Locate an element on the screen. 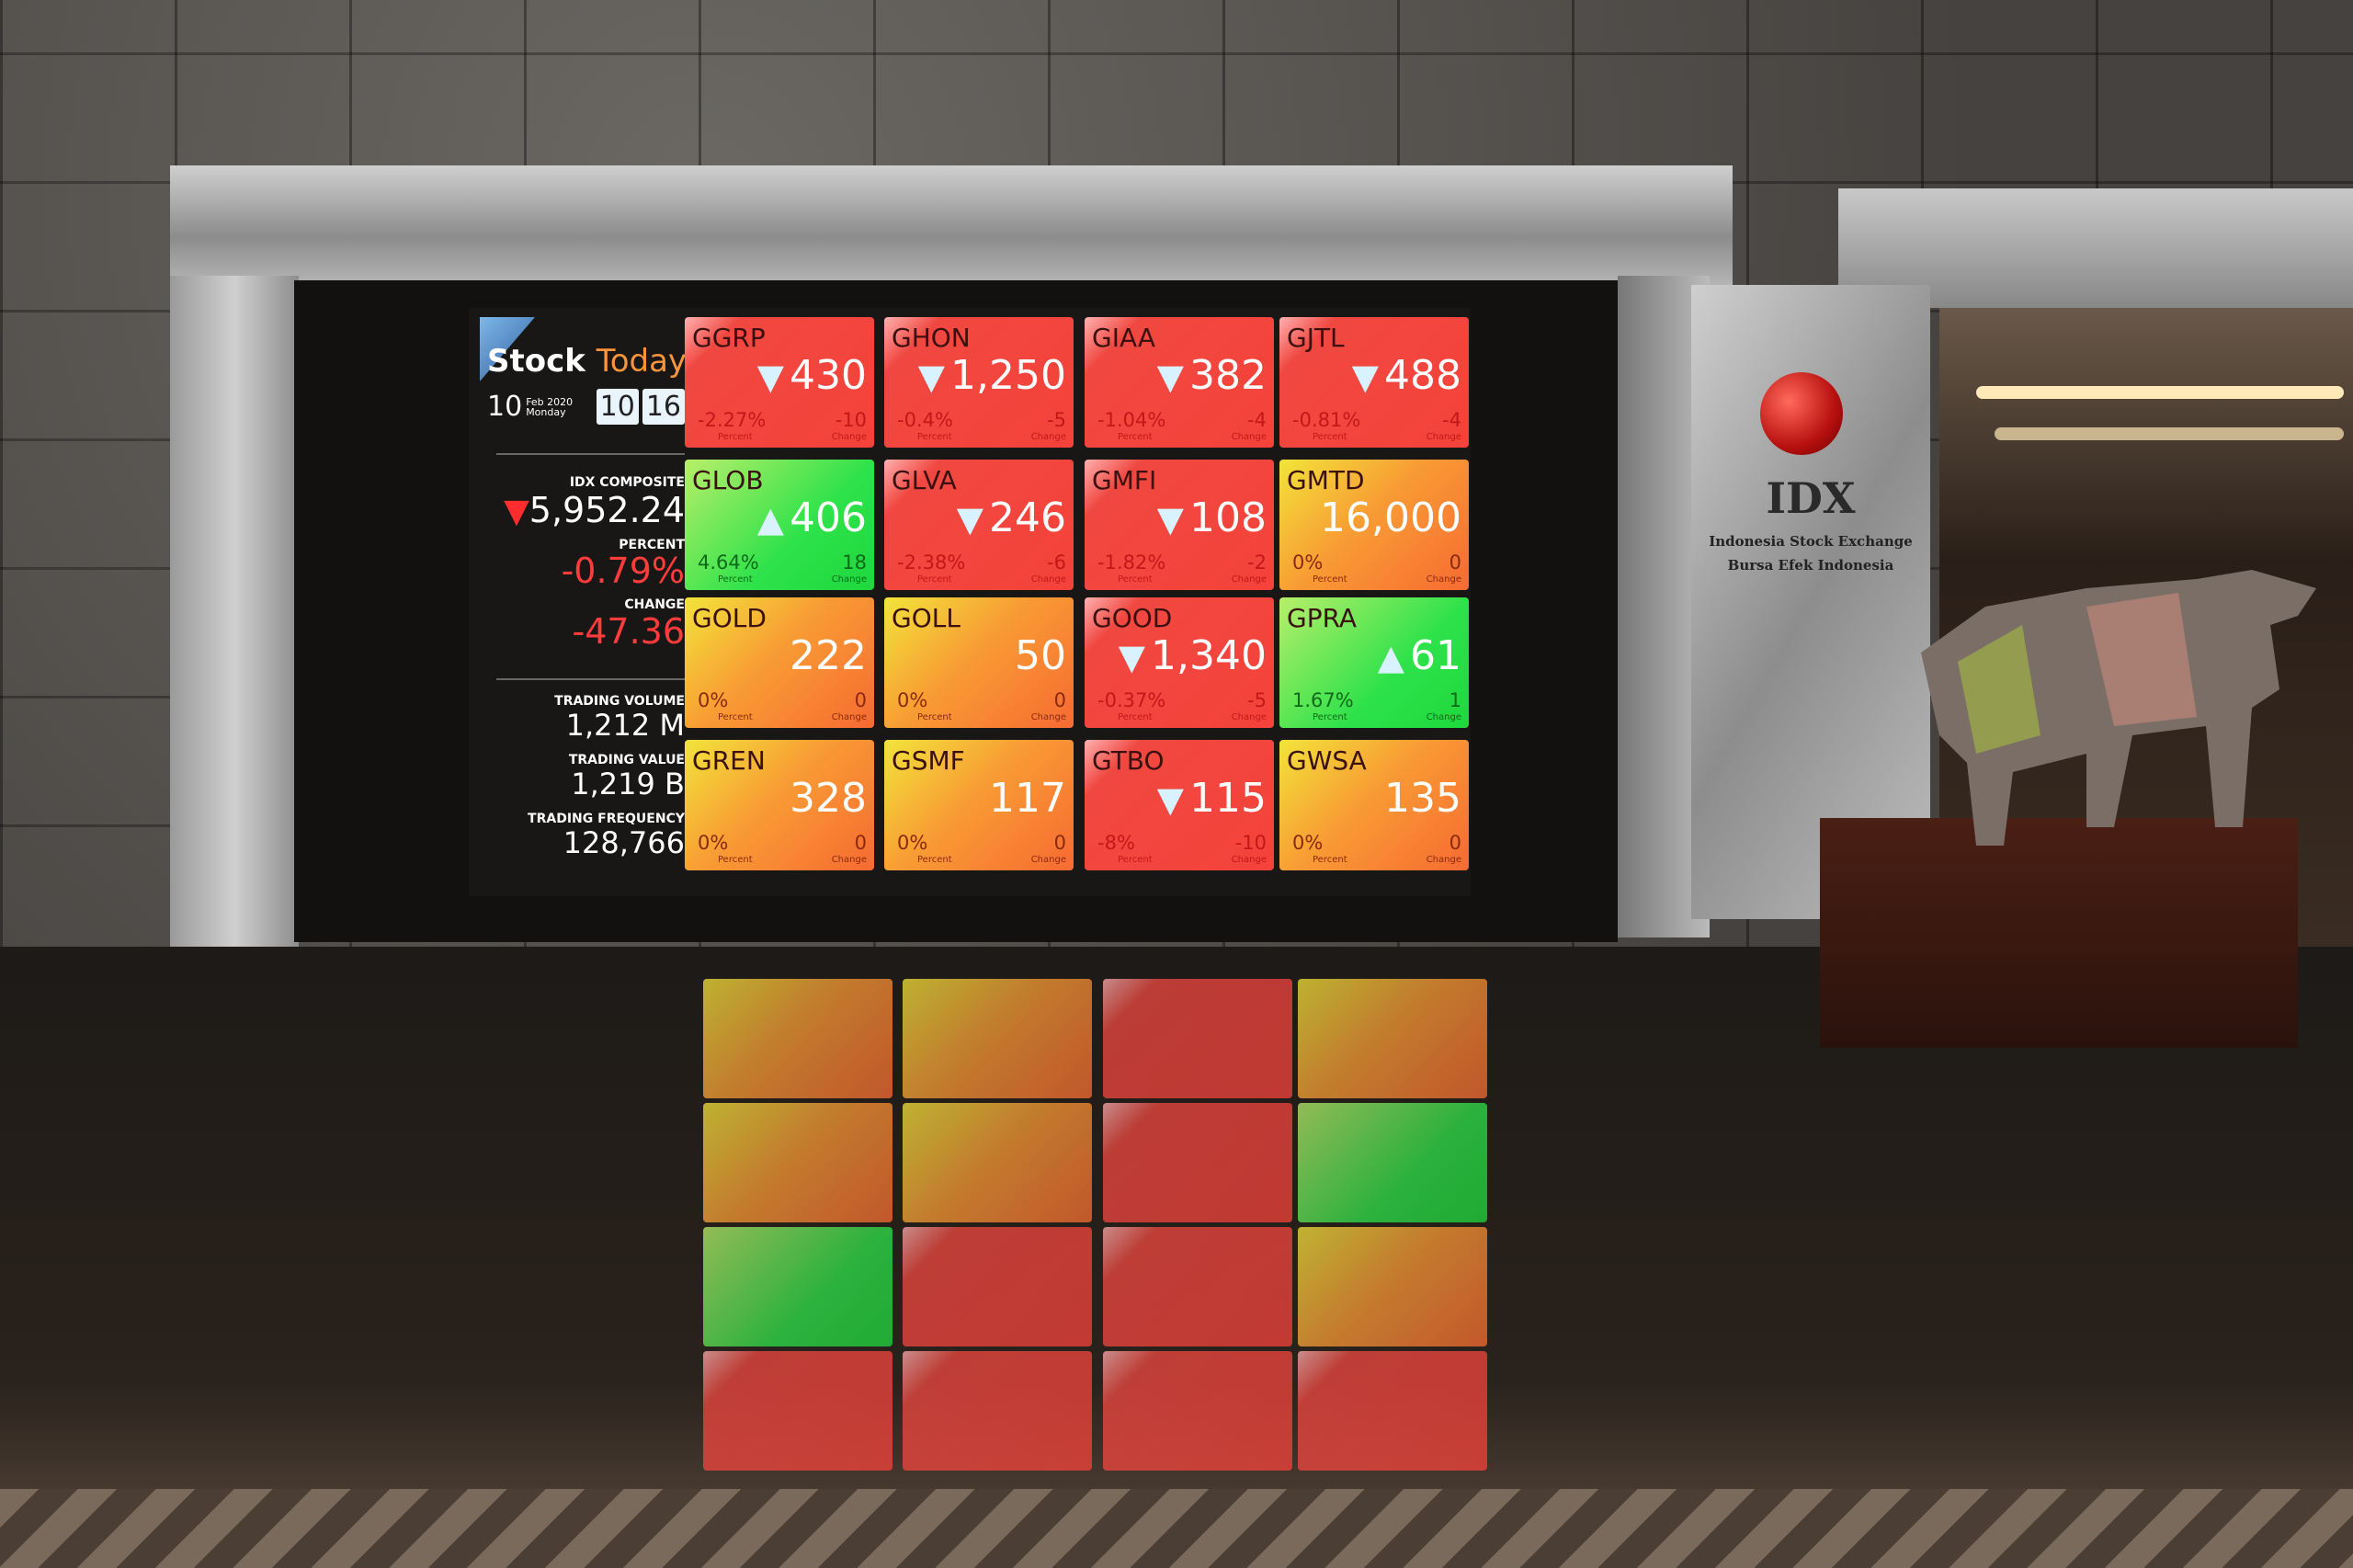 The width and height of the screenshot is (2353, 1568). tile-price: 382 is located at coordinates (1228, 375).